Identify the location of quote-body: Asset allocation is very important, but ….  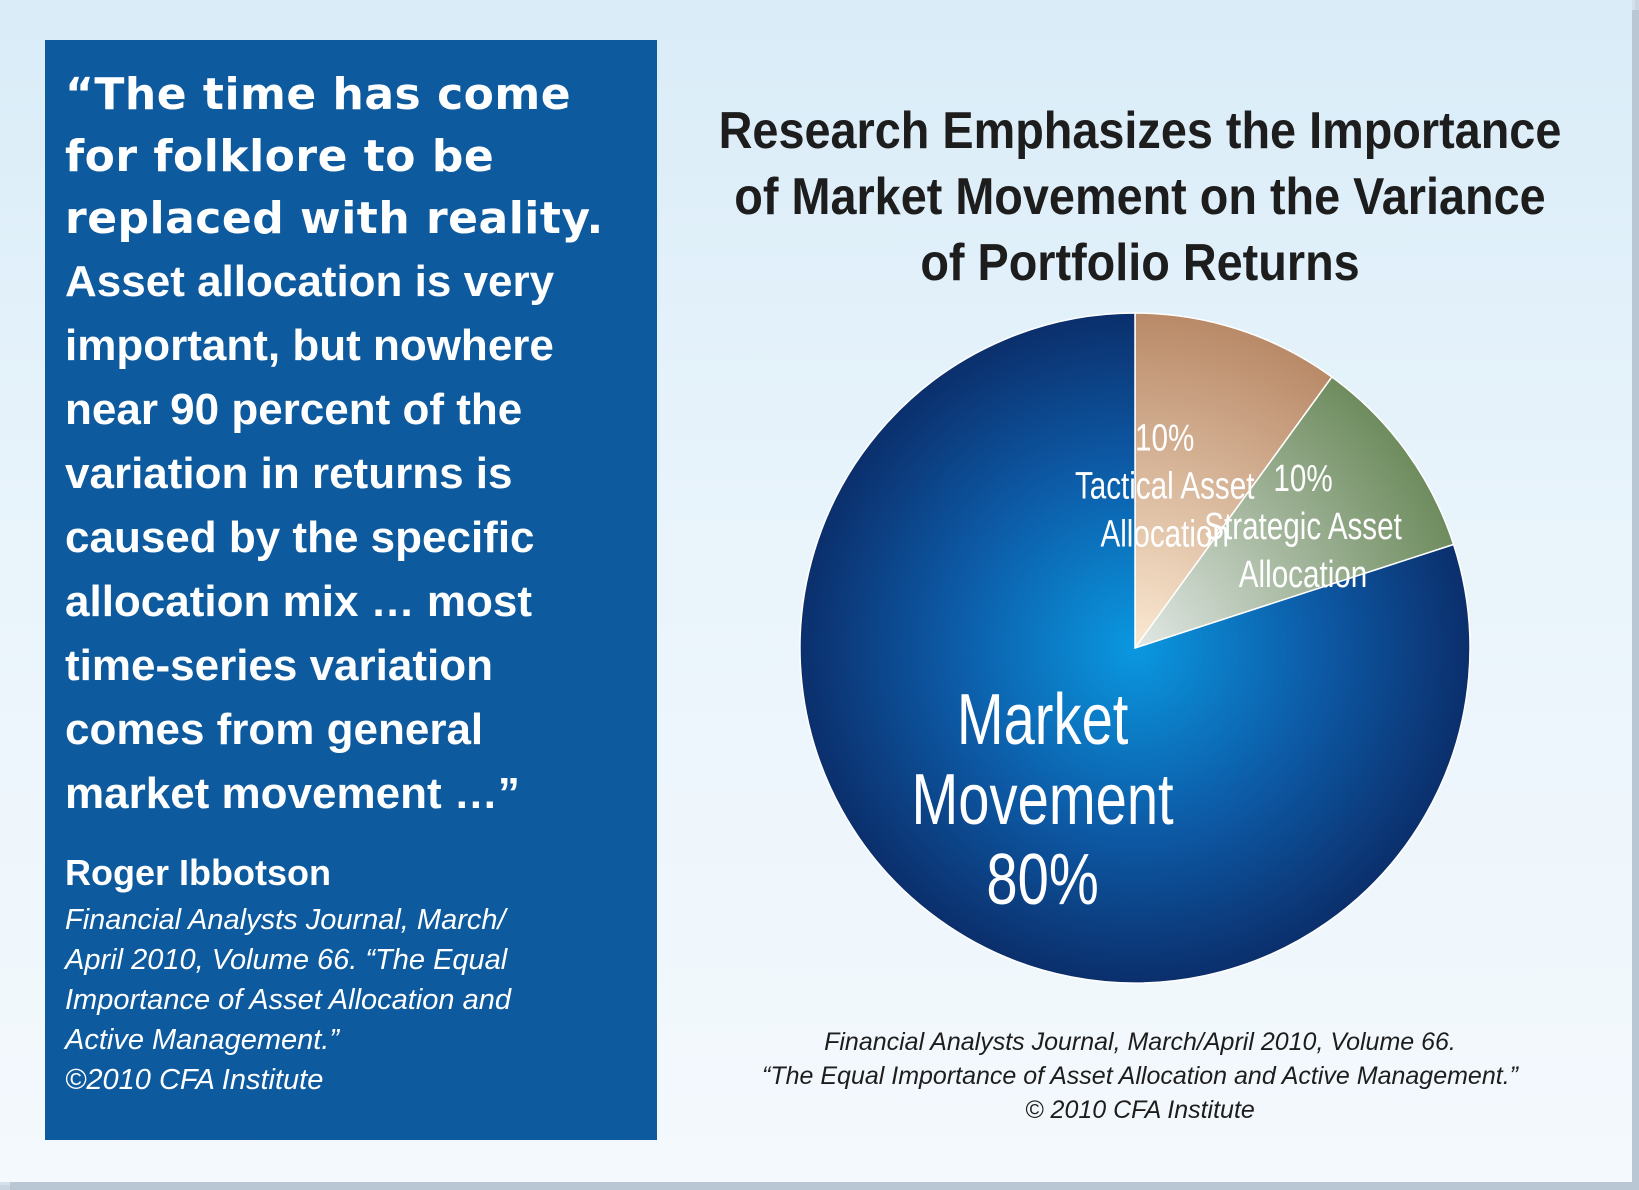
(310, 537).